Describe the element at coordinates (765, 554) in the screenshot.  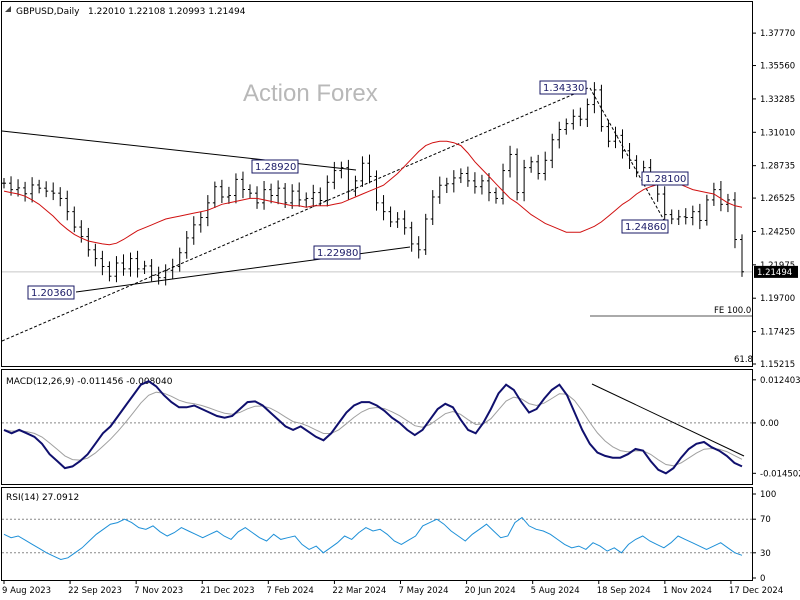
I see `rsi-tick-label: 30` at that location.